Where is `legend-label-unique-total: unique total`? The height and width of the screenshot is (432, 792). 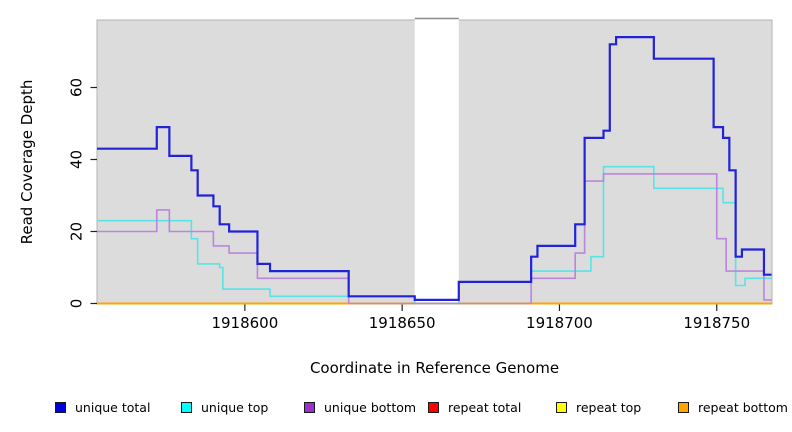
legend-label-unique-total: unique total is located at coordinates (113, 407).